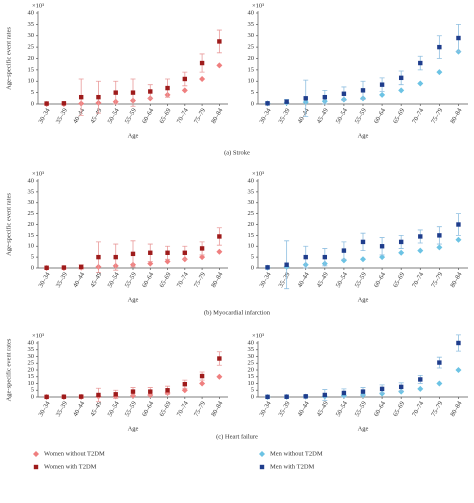  Describe the element at coordinates (237, 152) in the screenshot. I see `caption: (a) Stroke` at that location.